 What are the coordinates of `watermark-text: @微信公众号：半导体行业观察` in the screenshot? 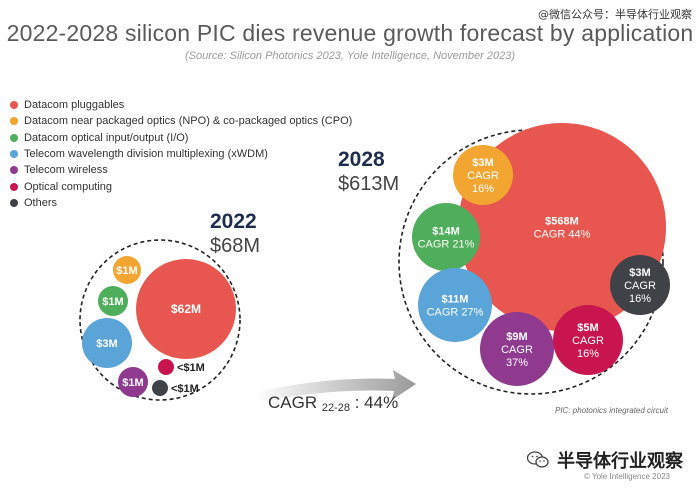 It's located at (615, 14).